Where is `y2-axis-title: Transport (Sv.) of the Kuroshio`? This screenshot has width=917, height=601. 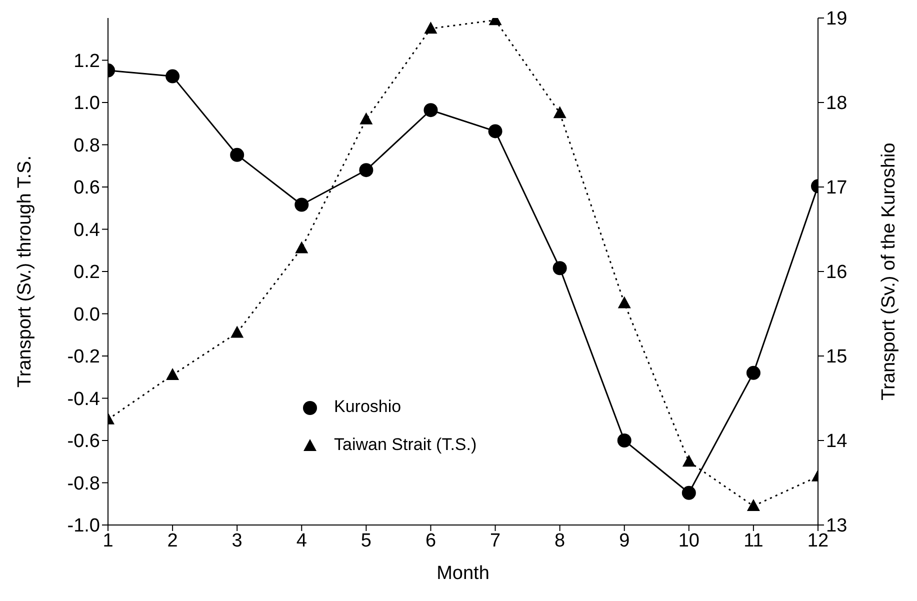 y2-axis-title: Transport (Sv.) of the Kuroshio is located at coordinates (889, 271).